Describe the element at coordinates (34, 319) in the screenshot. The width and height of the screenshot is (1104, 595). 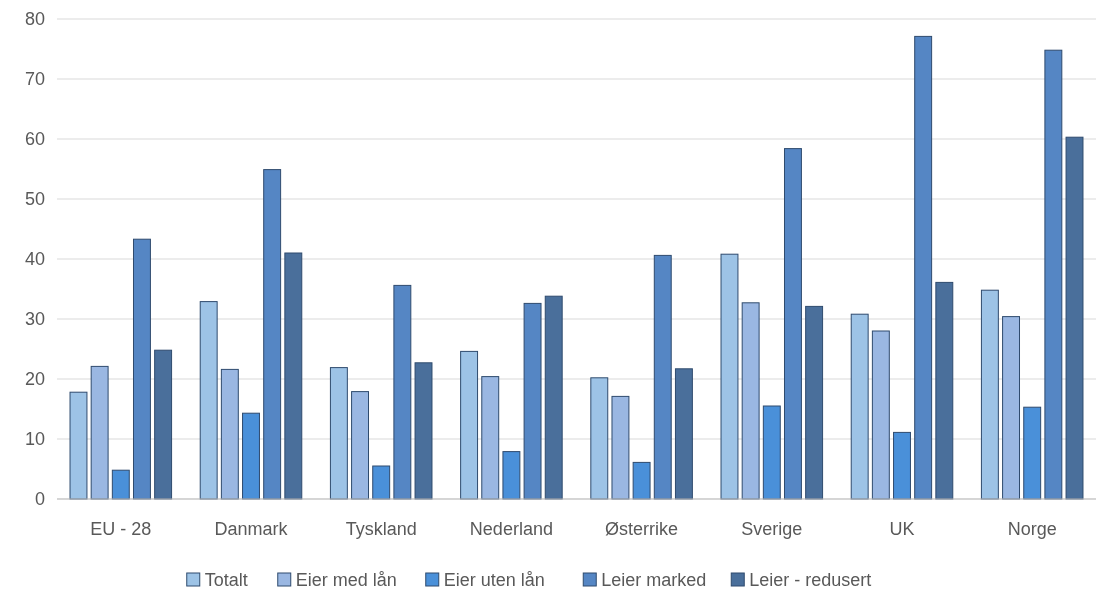
I see `y-tick-label: 30` at that location.